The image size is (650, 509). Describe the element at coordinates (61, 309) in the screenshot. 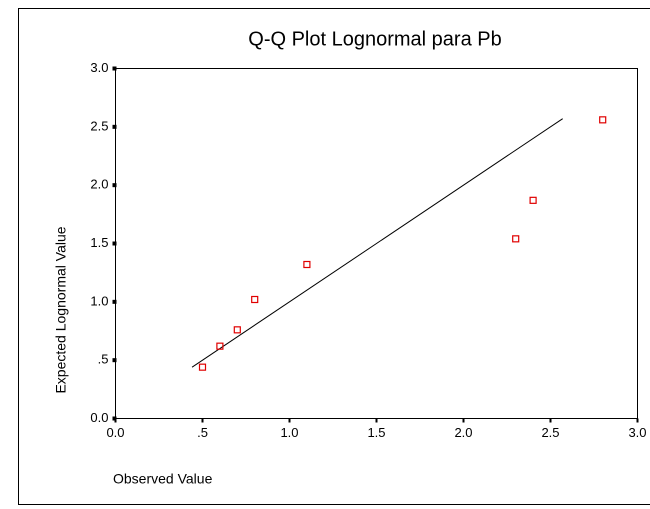

I see `y-axis-label: Expected Lognormal Value` at that location.